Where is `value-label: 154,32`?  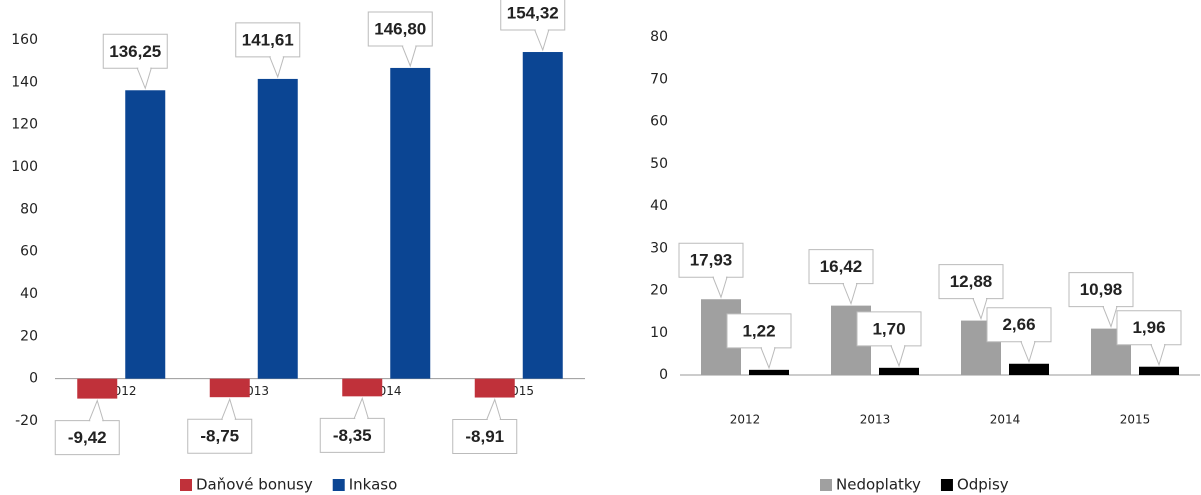
value-label: 154,32 is located at coordinates (533, 13).